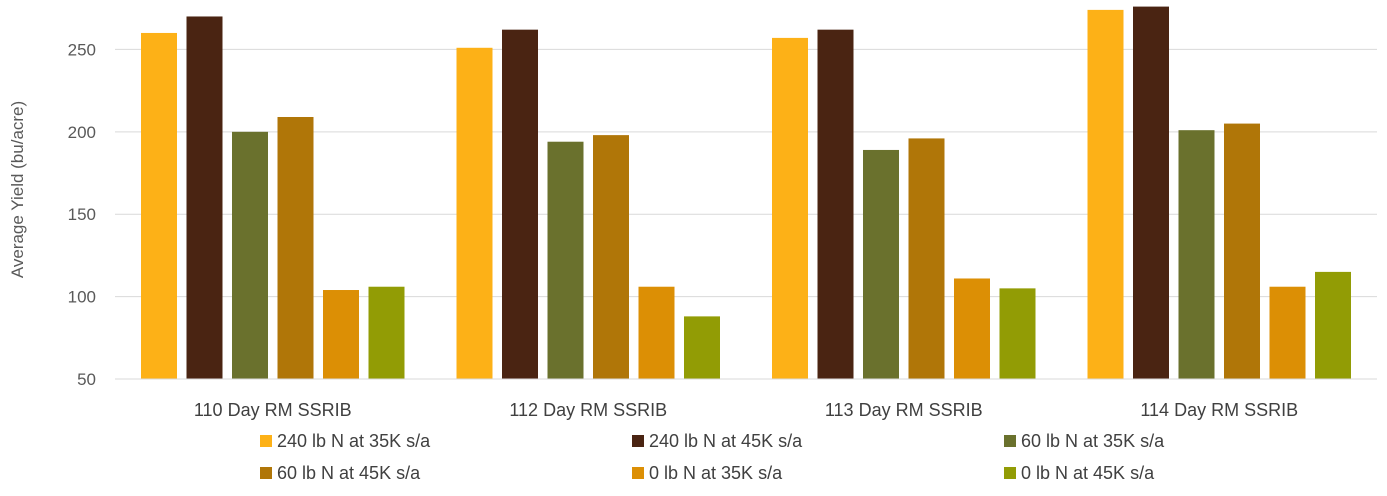  What do you see at coordinates (904, 410) in the screenshot?
I see `x-category-label: 113 Day RM SSRIB` at bounding box center [904, 410].